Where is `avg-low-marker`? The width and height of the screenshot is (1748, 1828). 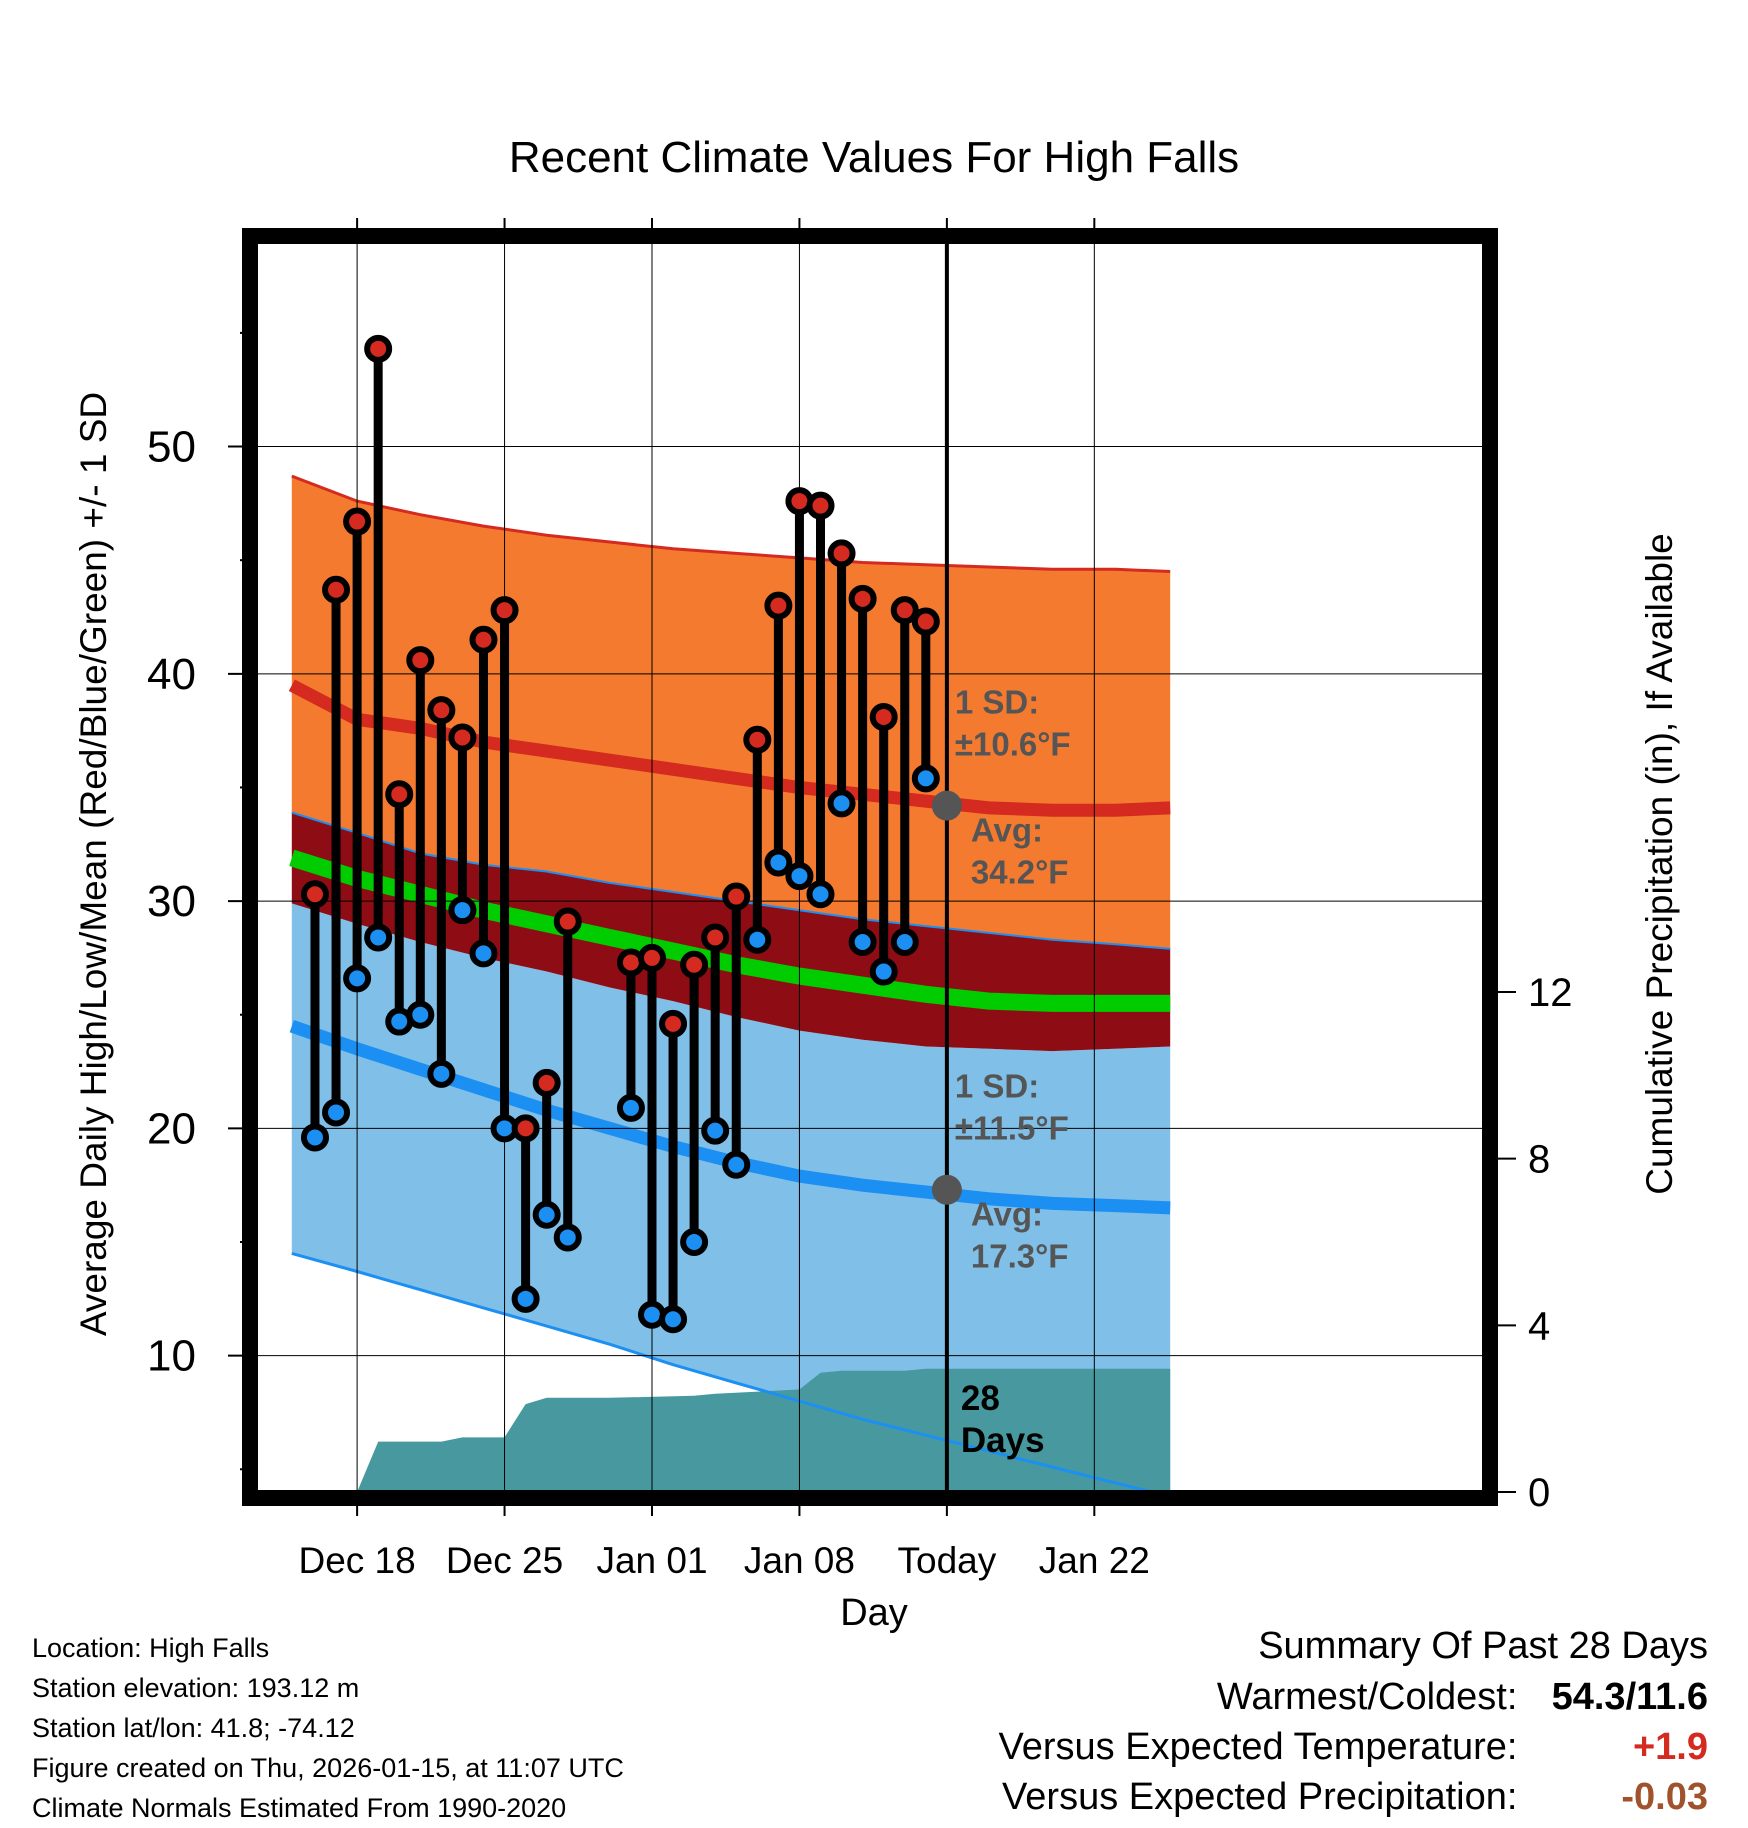
avg-low-marker is located at coordinates (946, 1189).